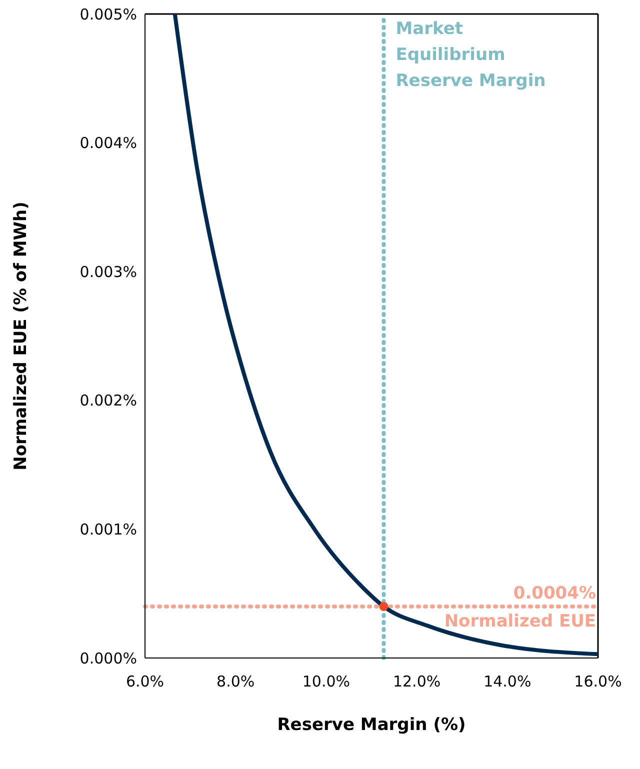 This screenshot has width=640, height=769. What do you see at coordinates (371, 725) in the screenshot?
I see `x-axis-title: Reserve Margin (%)` at bounding box center [371, 725].